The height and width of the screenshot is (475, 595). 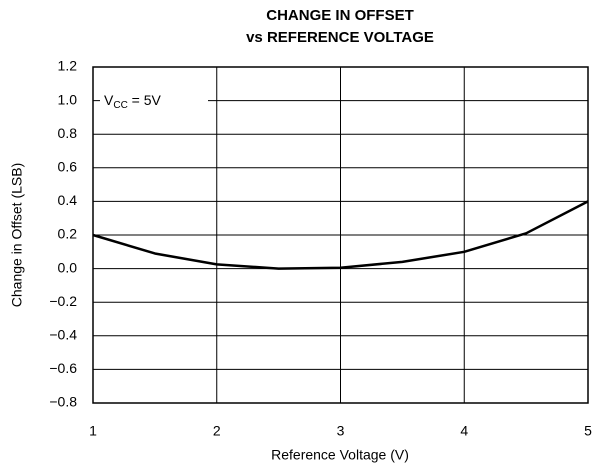 I want to click on y-tick-label: 0.0, so click(x=68, y=267).